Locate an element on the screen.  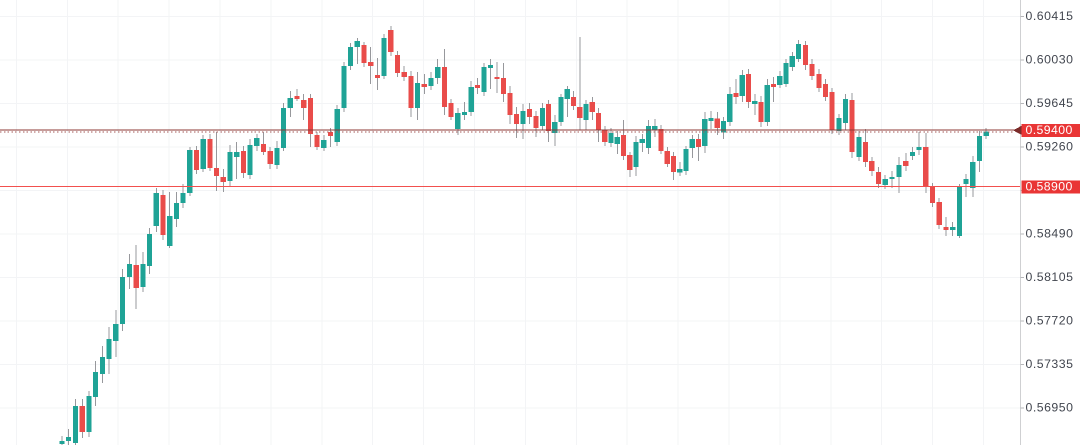
svg-text: 0.58490 is located at coordinates (1050, 234).